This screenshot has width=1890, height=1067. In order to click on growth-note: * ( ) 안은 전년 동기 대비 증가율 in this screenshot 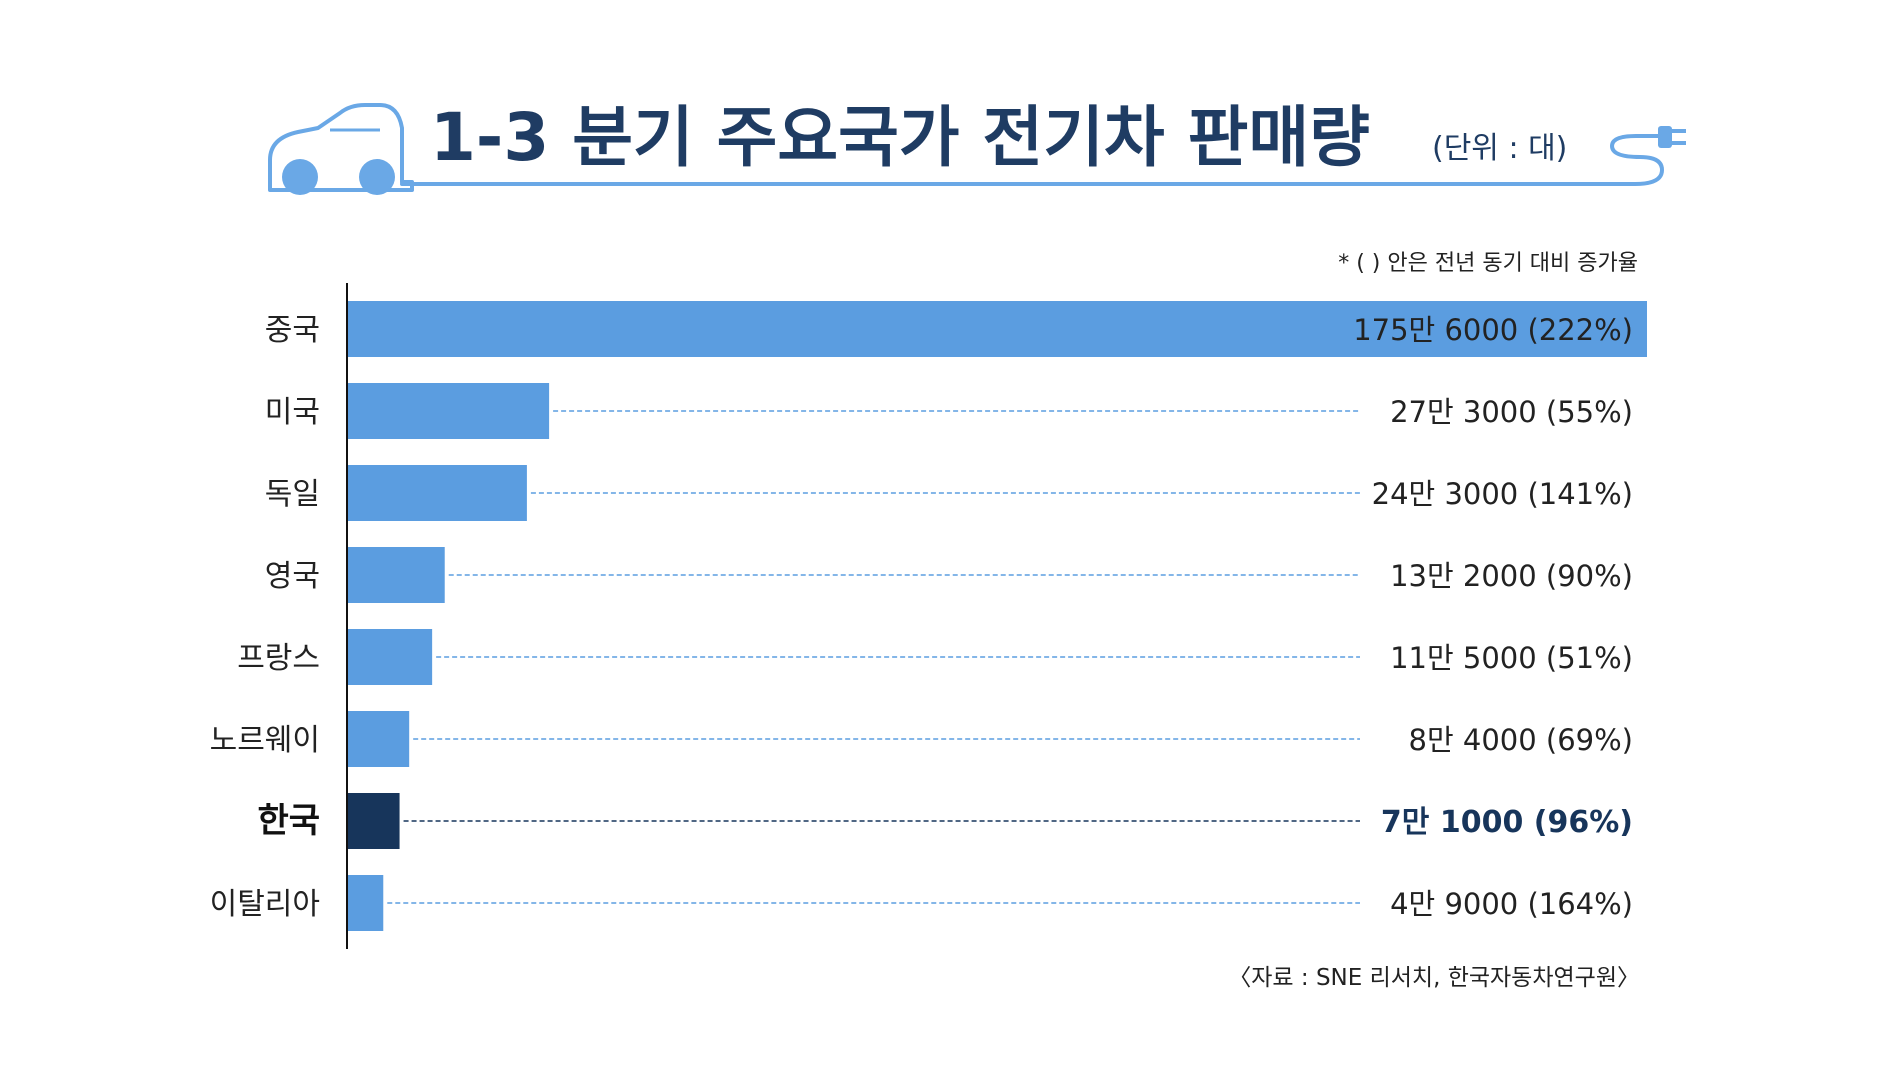, I will do `click(1488, 263)`.